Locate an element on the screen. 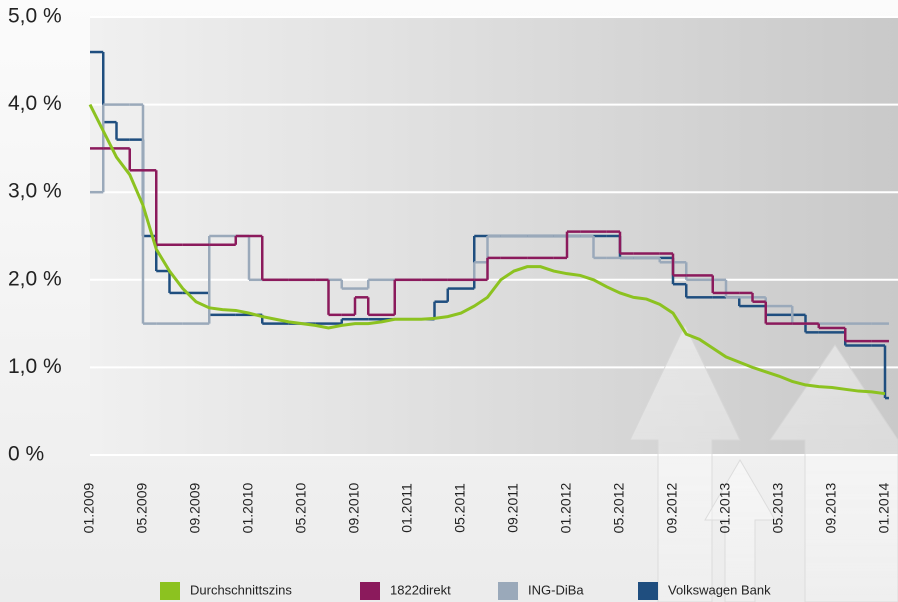 The width and height of the screenshot is (898, 602). x-tick-label: 09.2012 is located at coordinates (672, 507).